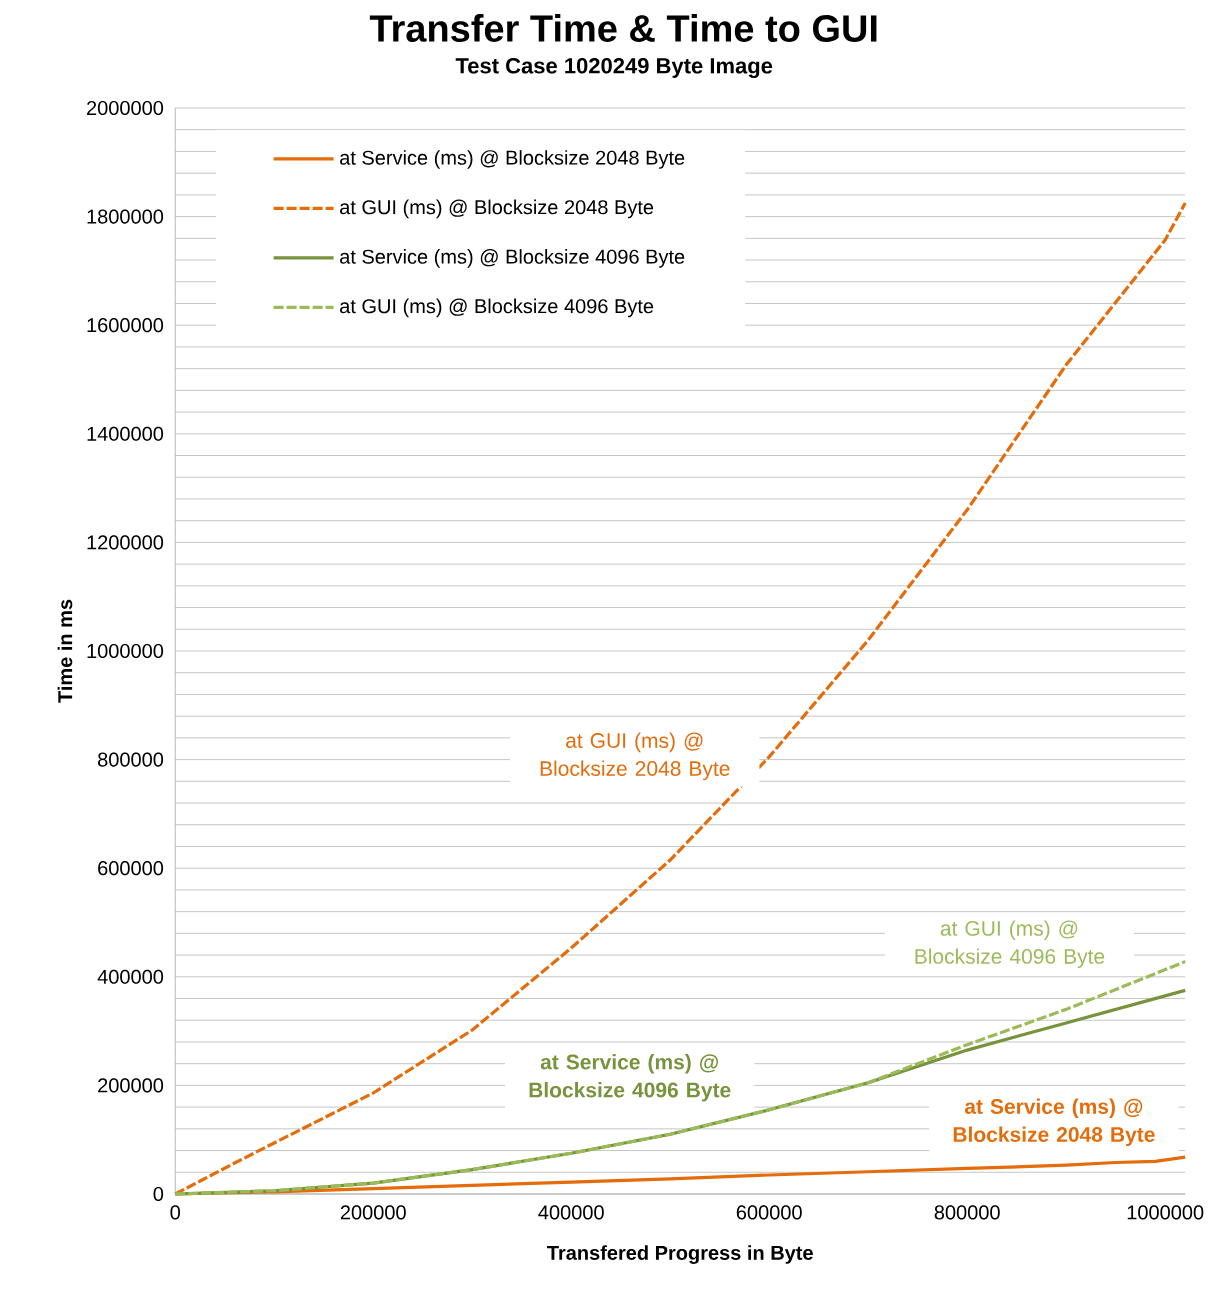  What do you see at coordinates (571, 1212) in the screenshot?
I see `x-tick-label: 400000` at bounding box center [571, 1212].